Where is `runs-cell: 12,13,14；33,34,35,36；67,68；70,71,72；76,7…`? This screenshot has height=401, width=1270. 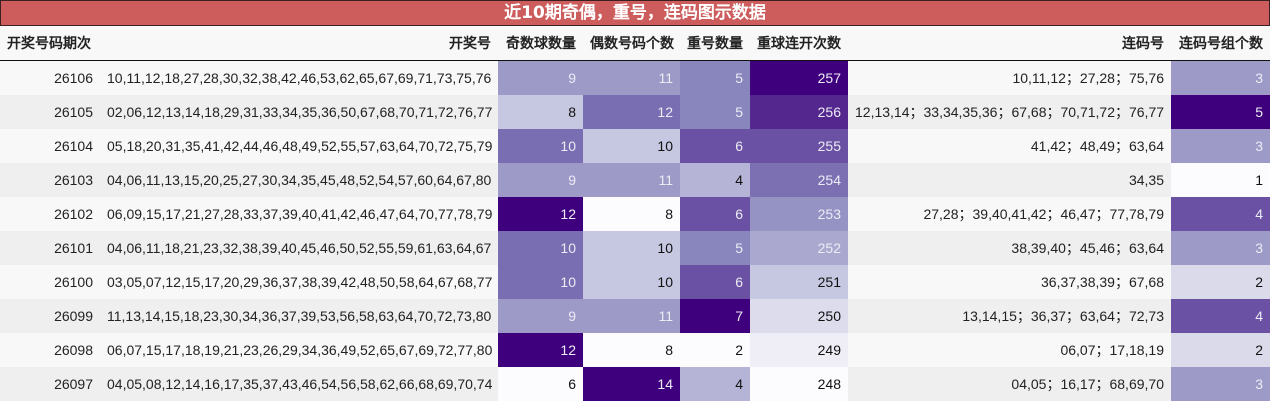
runs-cell: 12,13,14；33,34,35,36；67,68；70,71,72；76,7… is located at coordinates (1009, 112).